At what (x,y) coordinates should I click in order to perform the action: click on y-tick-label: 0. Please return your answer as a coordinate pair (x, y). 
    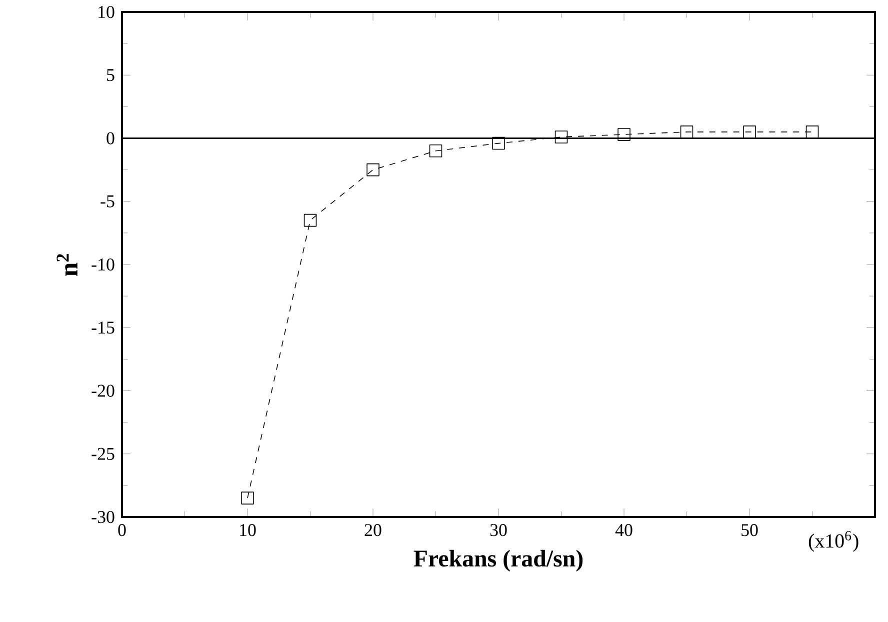
    Looking at the image, I should click on (110, 138).